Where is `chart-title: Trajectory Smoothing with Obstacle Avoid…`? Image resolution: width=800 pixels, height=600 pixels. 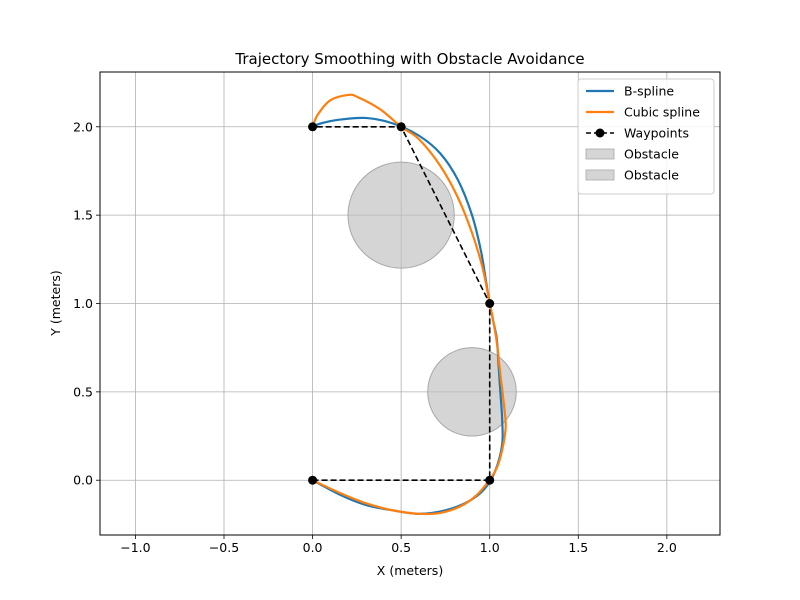 chart-title: Trajectory Smoothing with Obstacle Avoid… is located at coordinates (409, 59).